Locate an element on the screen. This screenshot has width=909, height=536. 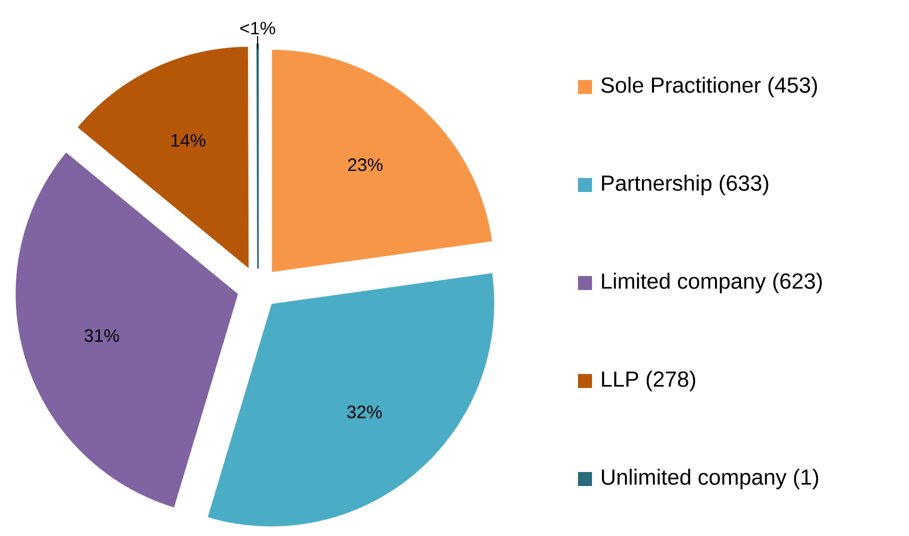
data-label: <1% is located at coordinates (258, 28).